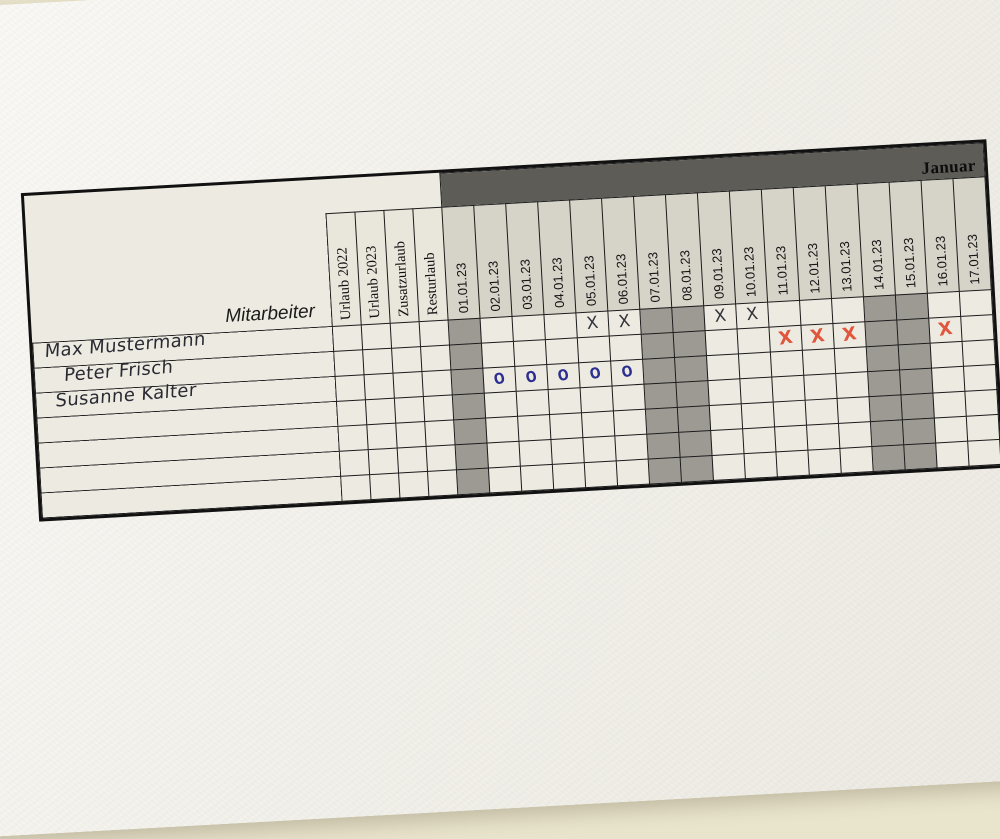  I want to click on day-cell-03.01.23, so click(535, 452).